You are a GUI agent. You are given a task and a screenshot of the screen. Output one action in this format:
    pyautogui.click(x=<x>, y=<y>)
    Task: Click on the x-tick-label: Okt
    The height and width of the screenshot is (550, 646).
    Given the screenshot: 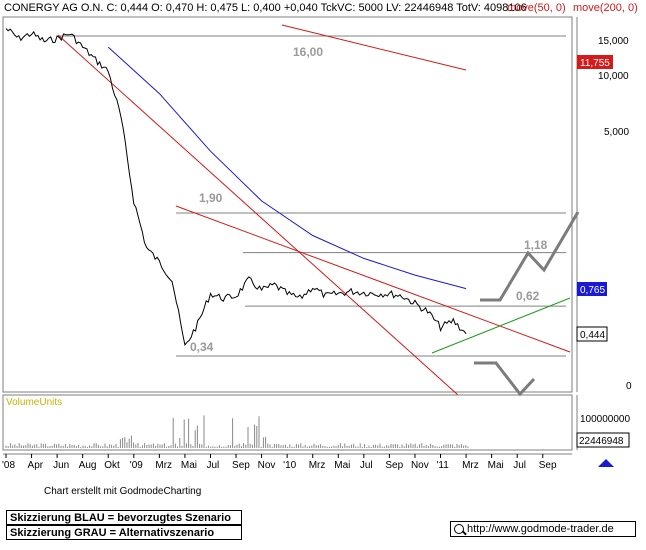 What is the action you would take?
    pyautogui.click(x=112, y=465)
    